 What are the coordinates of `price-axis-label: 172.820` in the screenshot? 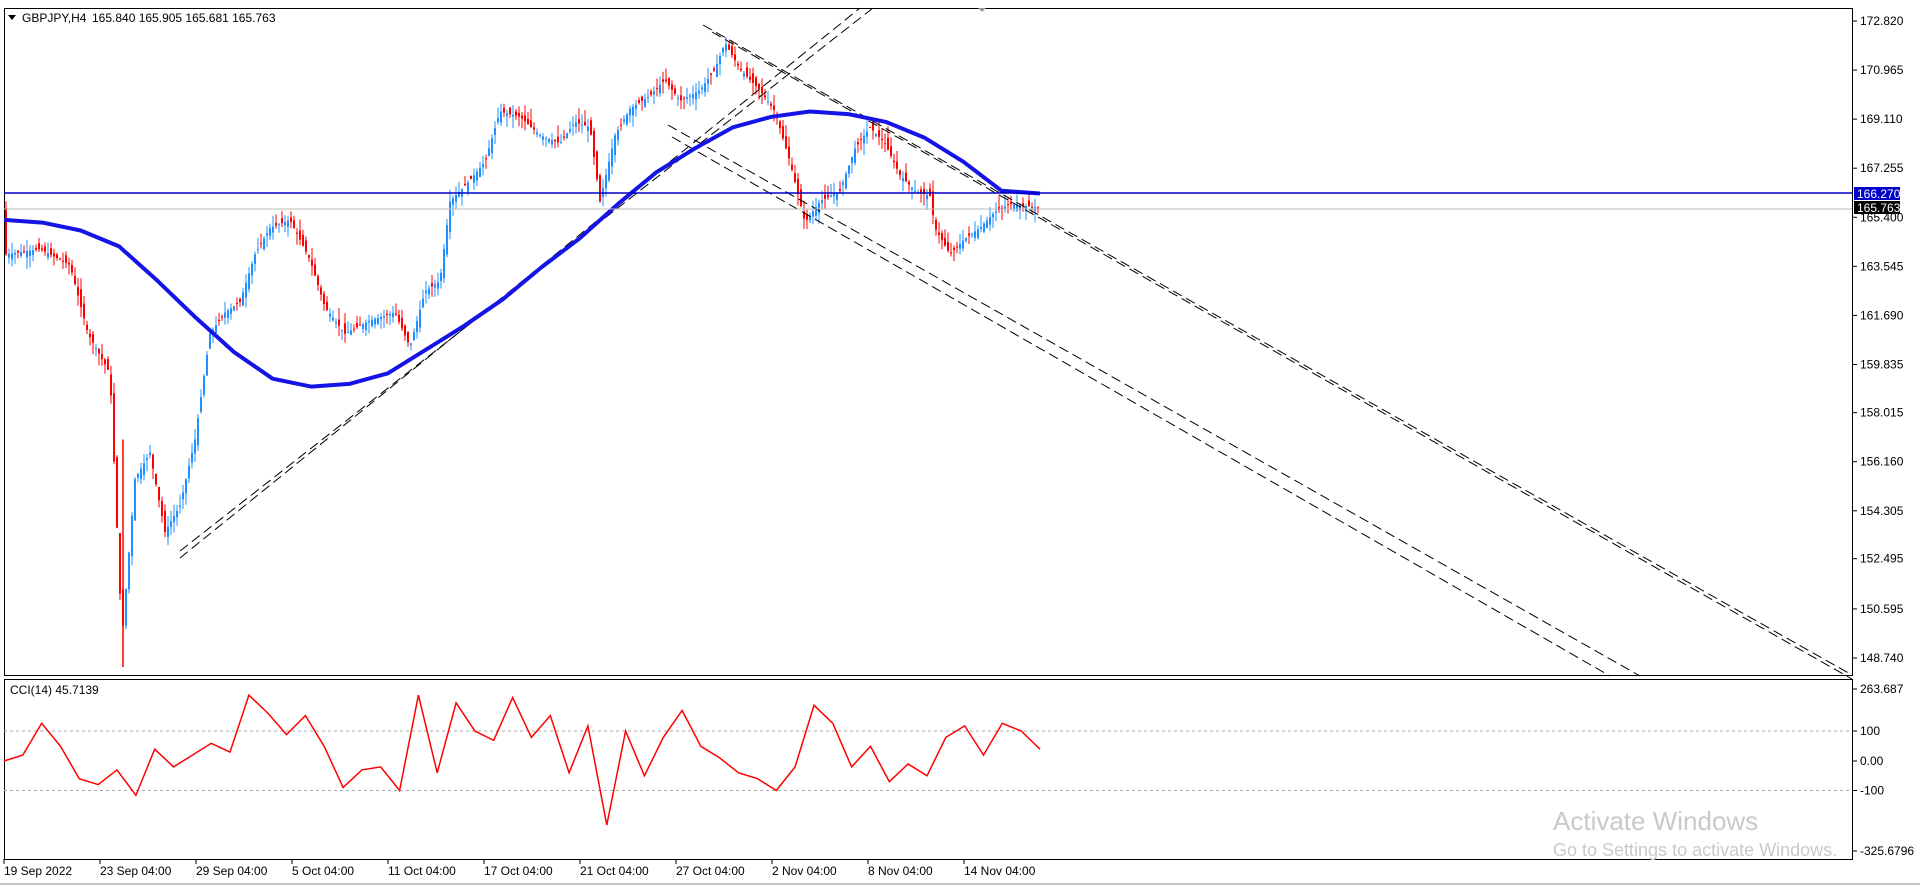 It's located at (1882, 21).